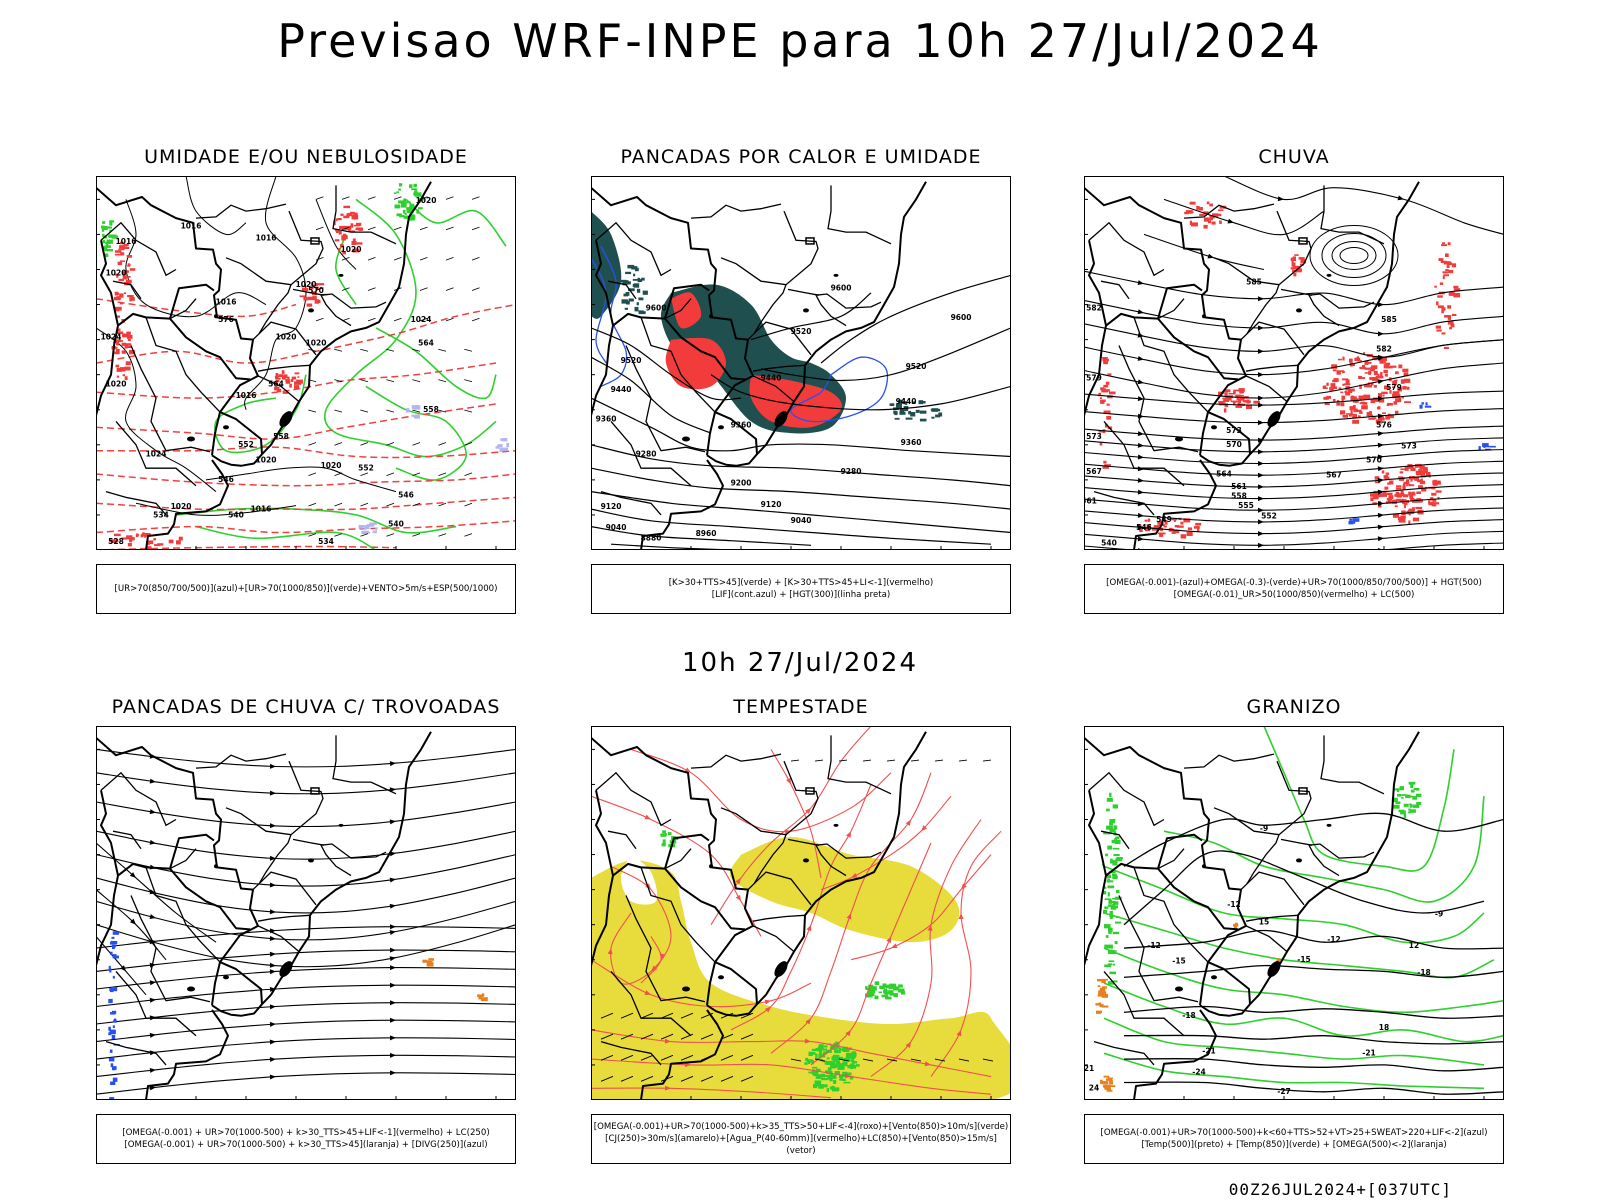  I want to click on thickness-contour, so click(306, 333).